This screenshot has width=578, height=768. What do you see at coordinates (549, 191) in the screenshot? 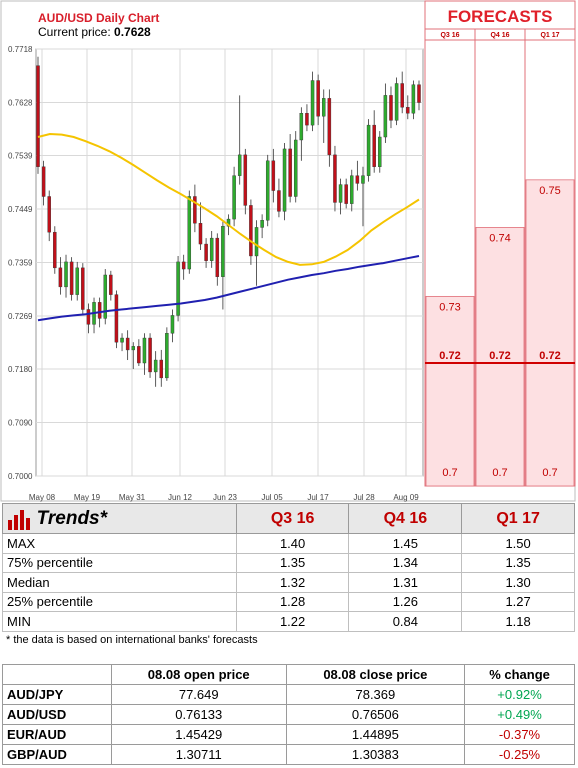
I see `forecast-target-label: 0.75` at bounding box center [549, 191].